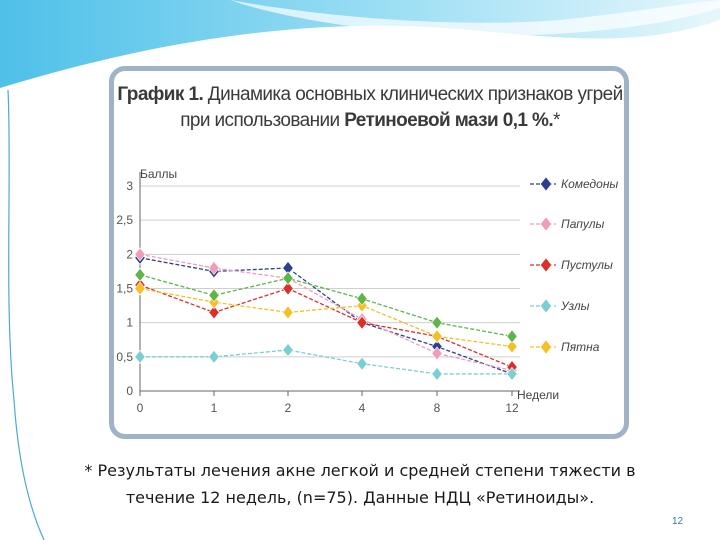  I want to click on legend-label: Узлы, so click(575, 306).